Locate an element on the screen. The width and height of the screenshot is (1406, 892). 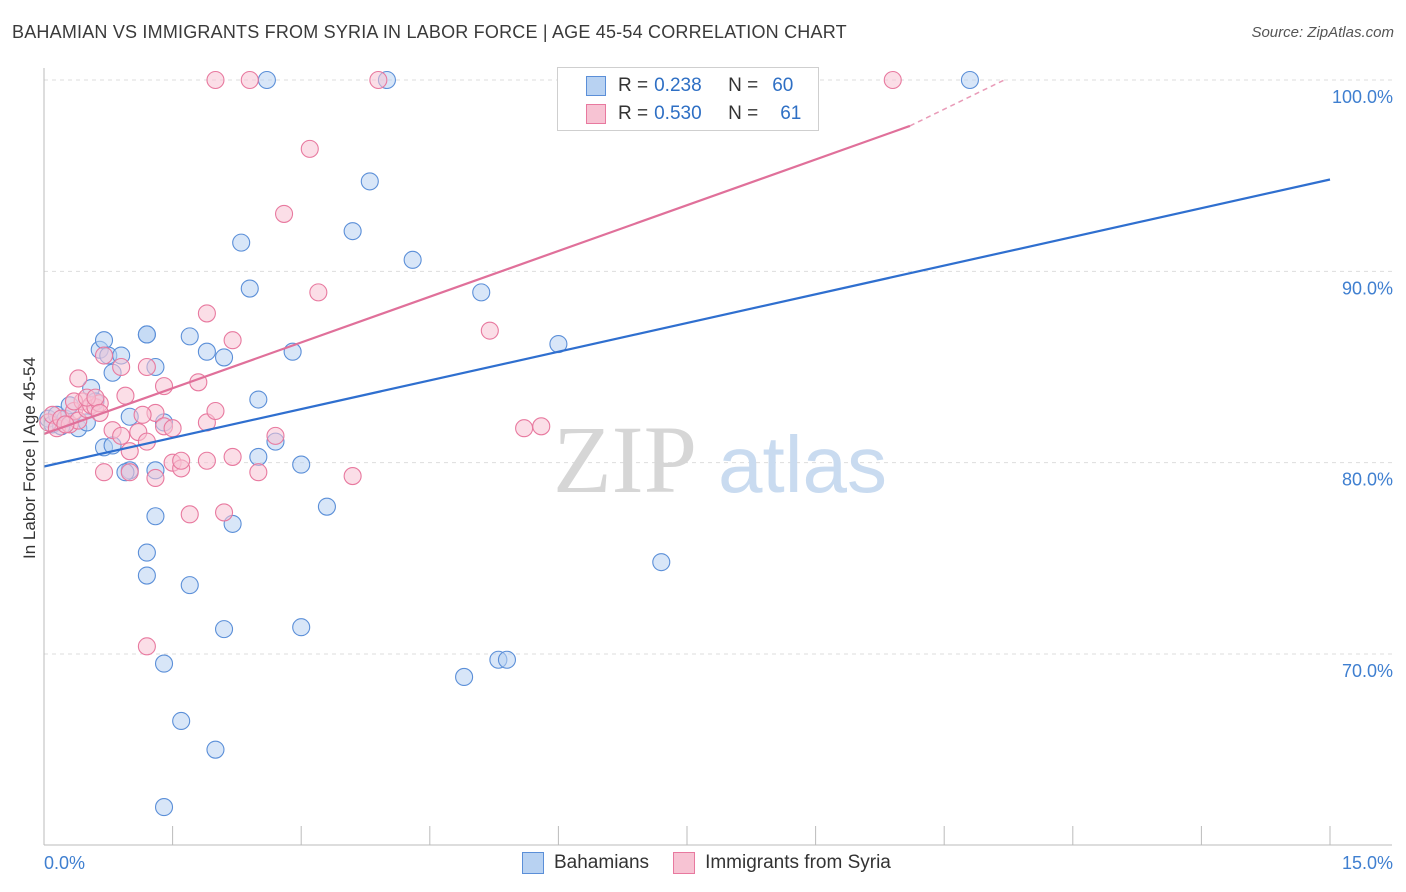
x-tick-label: 0.0% is located at coordinates (64, 863).